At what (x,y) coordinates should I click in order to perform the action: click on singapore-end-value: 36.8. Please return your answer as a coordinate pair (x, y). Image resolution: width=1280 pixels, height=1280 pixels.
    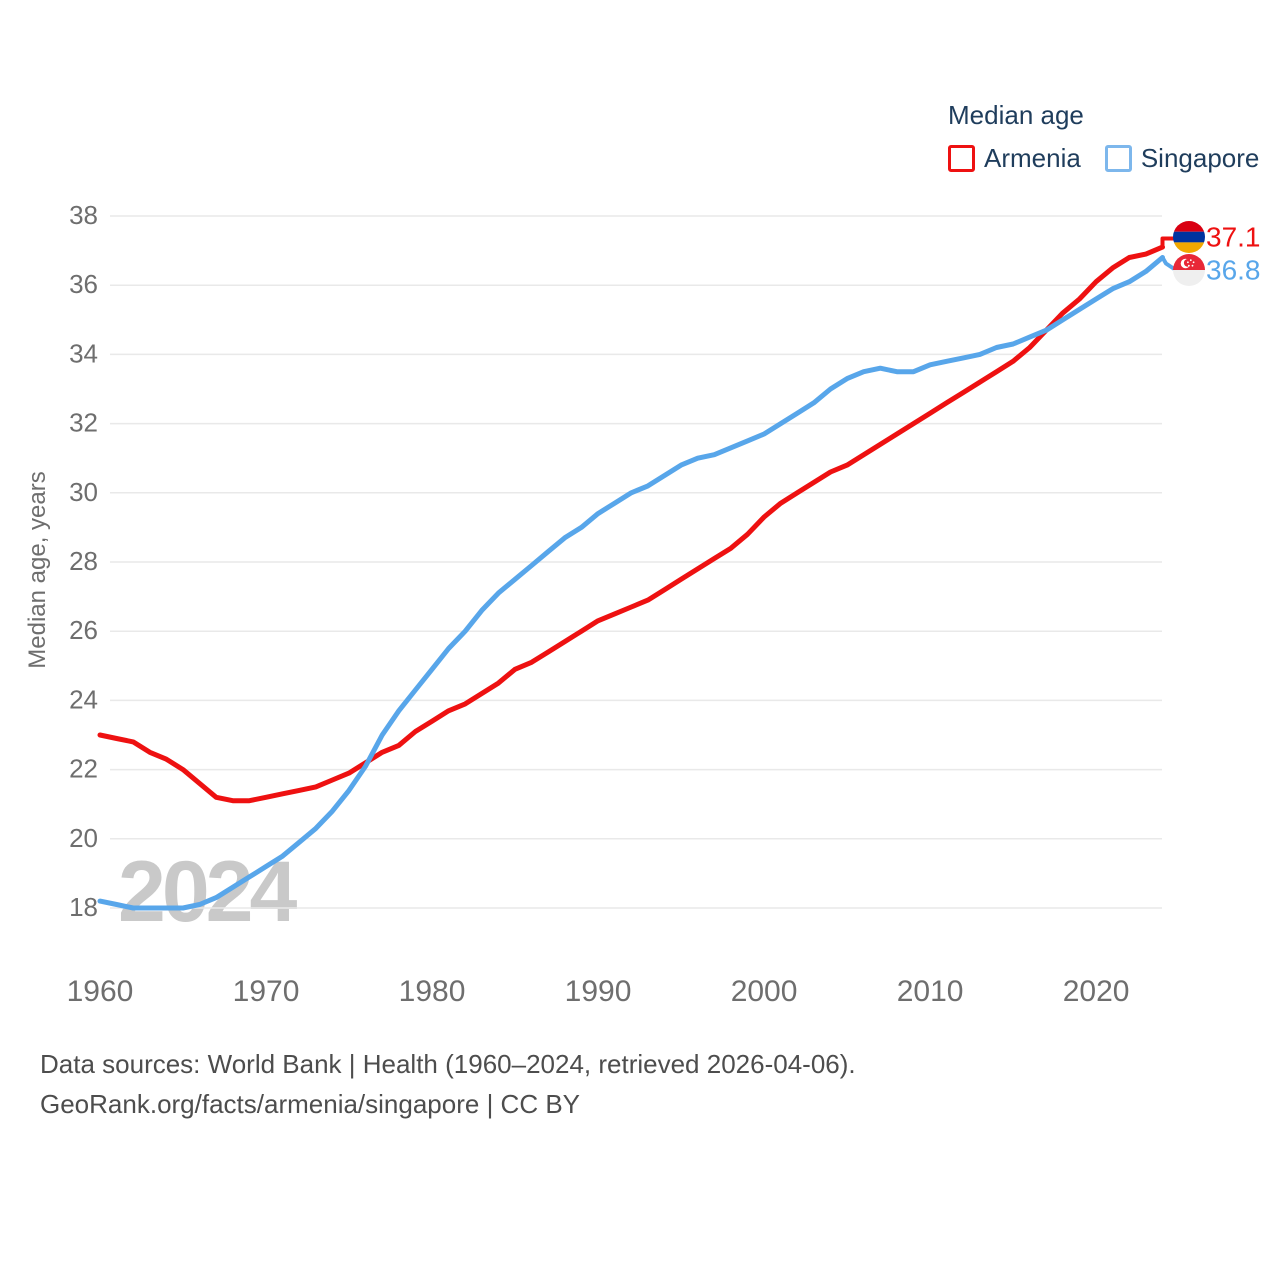
    Looking at the image, I should click on (1233, 270).